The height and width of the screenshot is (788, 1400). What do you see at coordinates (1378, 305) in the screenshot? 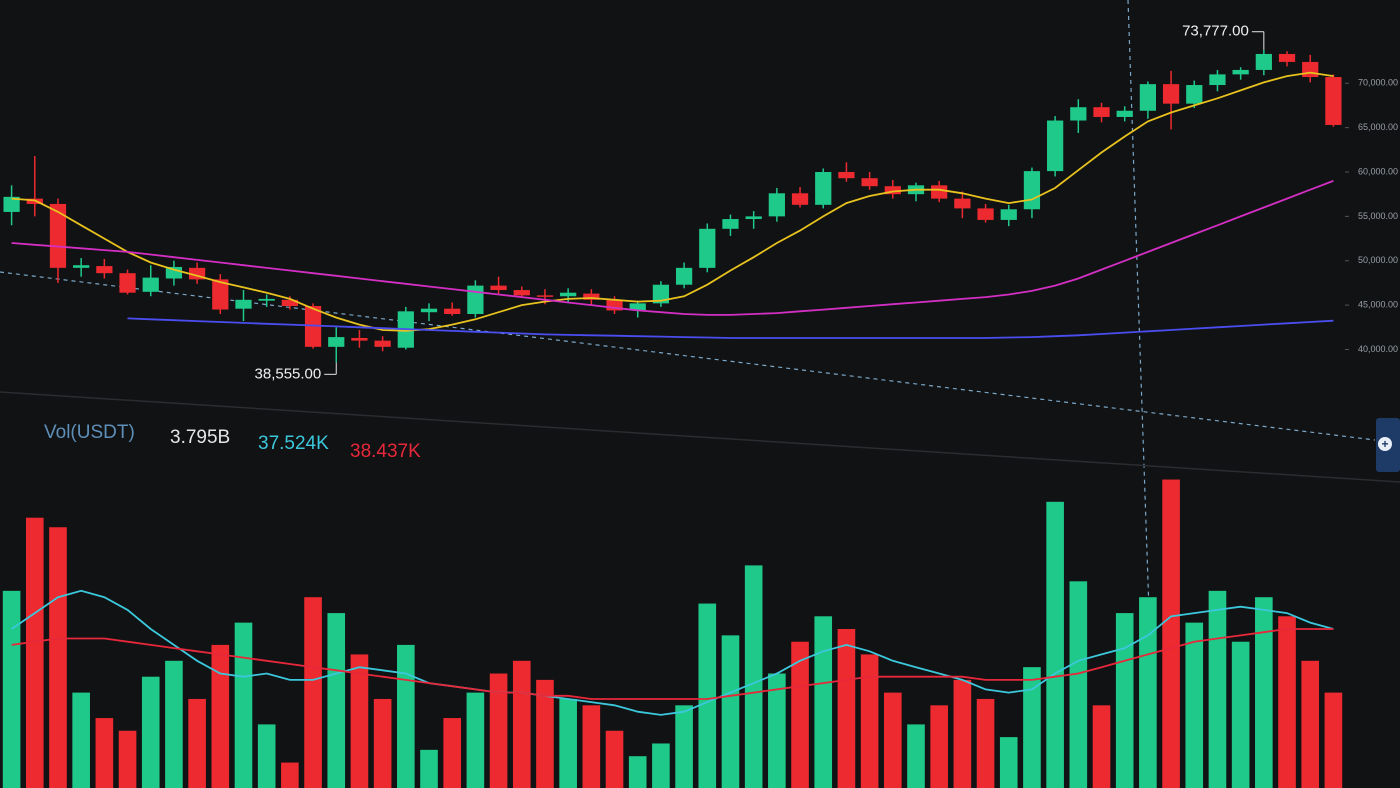
I see `y-tick-label: 45,000.00` at bounding box center [1378, 305].